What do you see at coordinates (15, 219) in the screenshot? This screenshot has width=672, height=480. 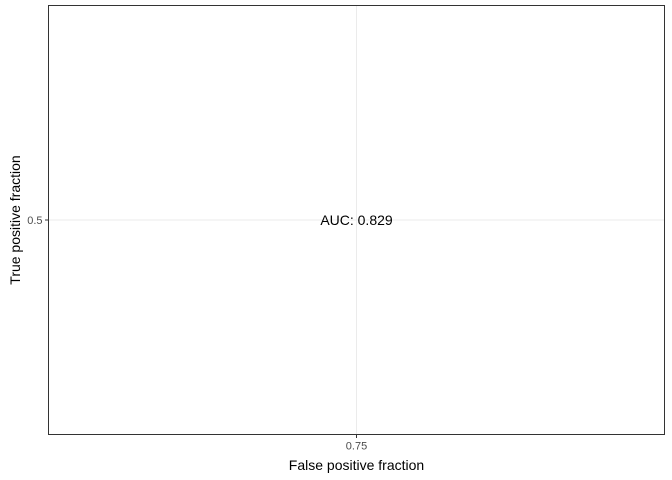 I see `y-axis-title: True positive fraction` at bounding box center [15, 219].